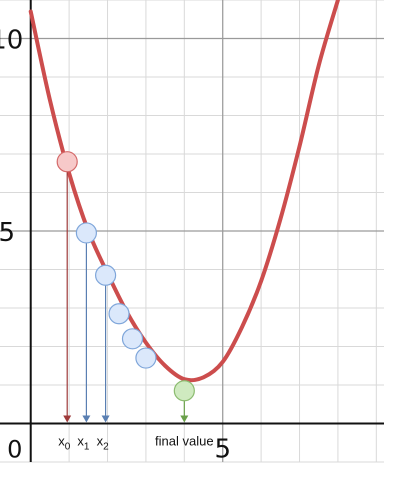  What do you see at coordinates (7, 233) in the screenshot?
I see `y-tick-label: 5` at bounding box center [7, 233].